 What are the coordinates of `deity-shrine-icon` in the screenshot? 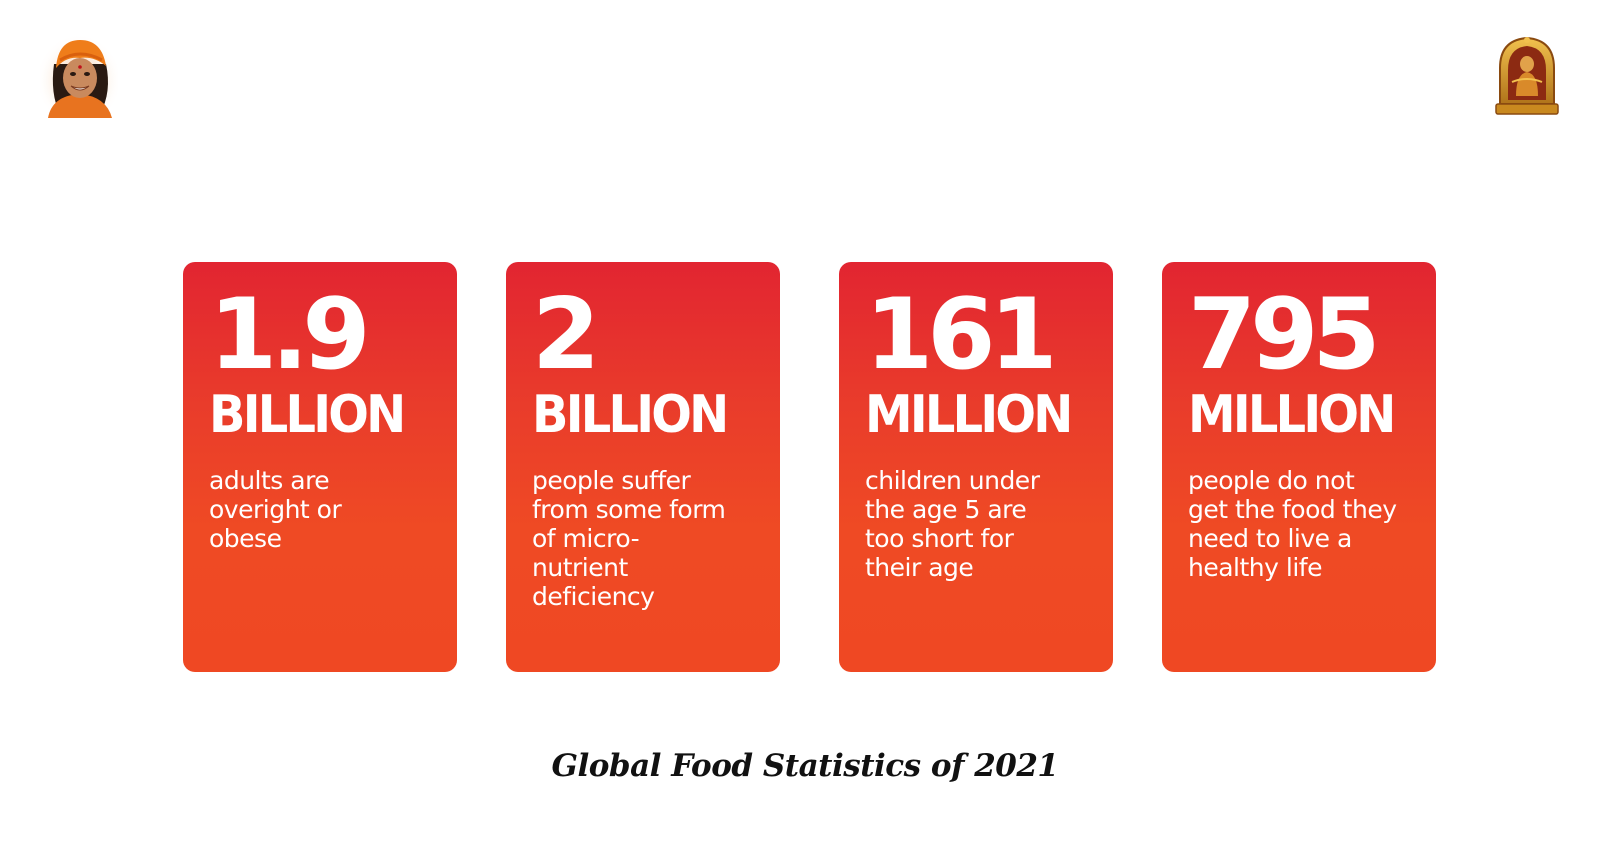 It's located at (1527, 75).